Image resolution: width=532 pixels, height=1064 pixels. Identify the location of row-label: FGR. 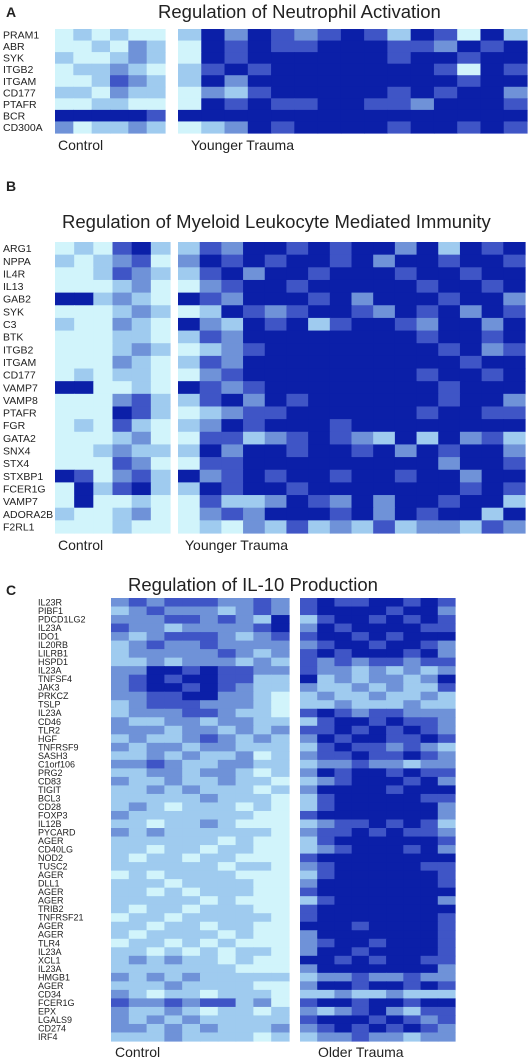
(14, 426).